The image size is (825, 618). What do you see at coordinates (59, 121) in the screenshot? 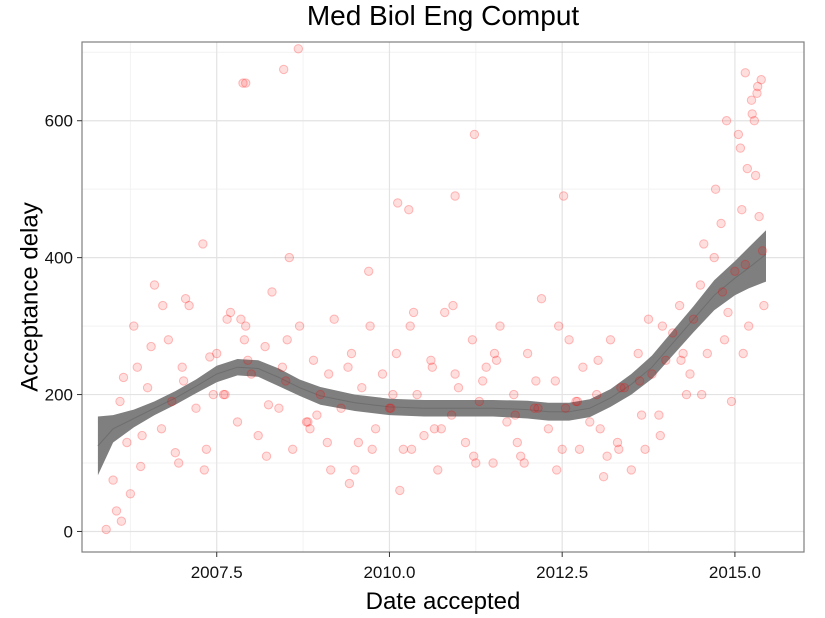
I see `y-tick-label: 600` at bounding box center [59, 121].